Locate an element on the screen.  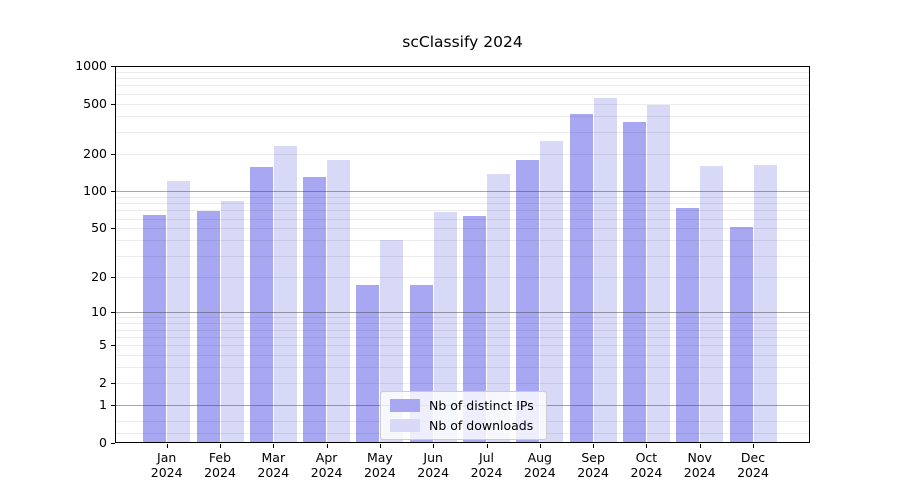
bar-may-distinct-ips is located at coordinates (368, 364).